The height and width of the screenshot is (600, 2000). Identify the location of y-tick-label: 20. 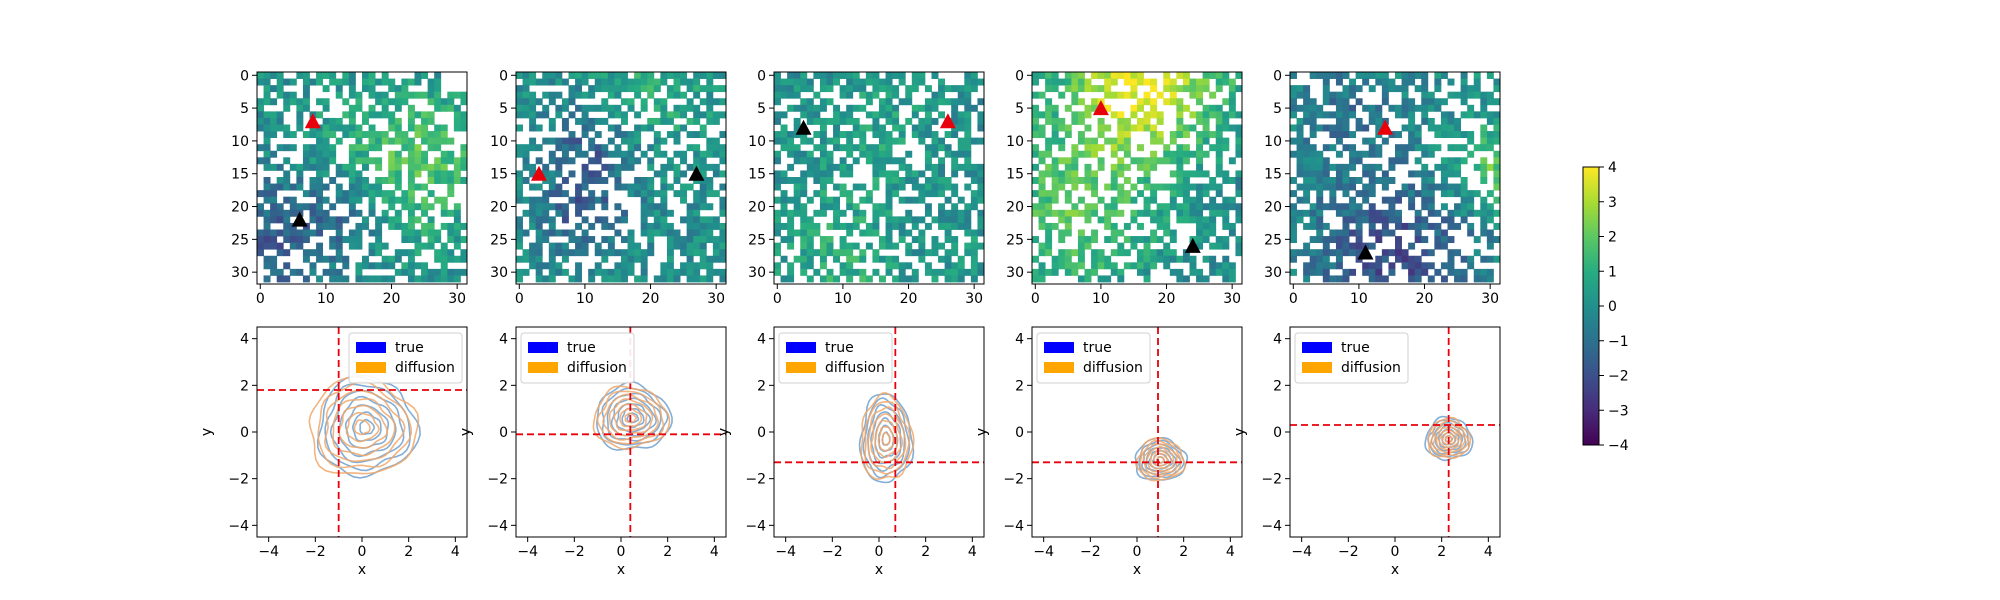
(240, 208).